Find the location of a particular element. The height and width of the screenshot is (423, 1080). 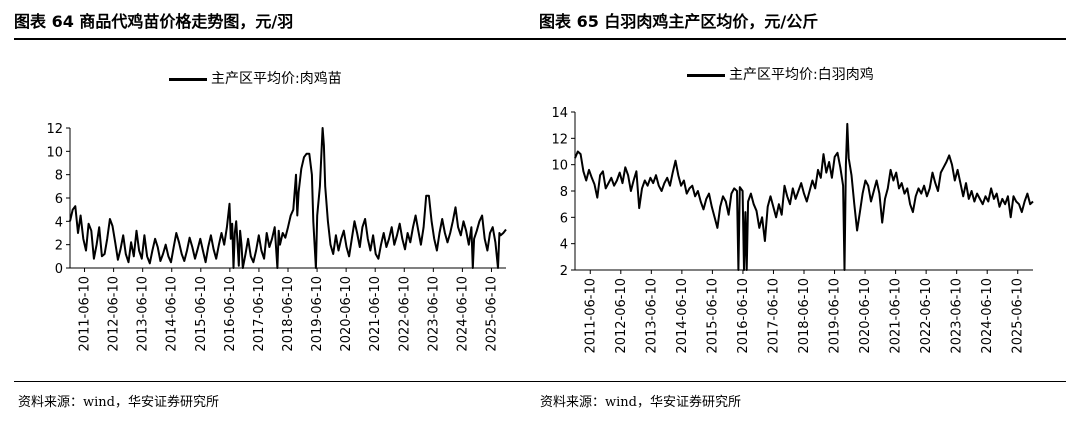

figure-65-legend-swatch is located at coordinates (706, 75).